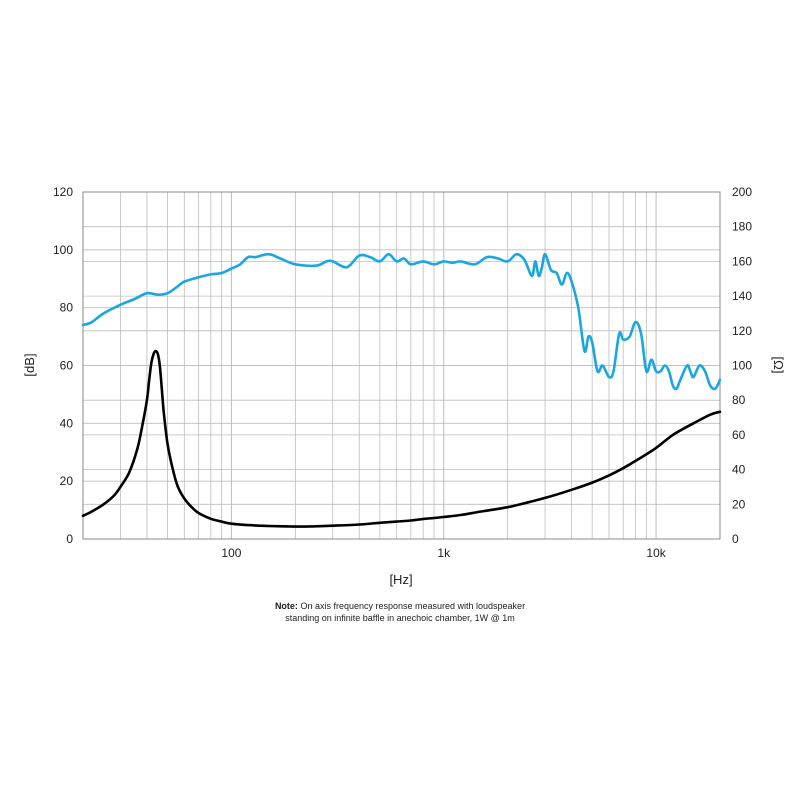 This screenshot has width=800, height=800. Describe the element at coordinates (778, 365) in the screenshot. I see `y-axis-right-label: [Ω]` at that location.